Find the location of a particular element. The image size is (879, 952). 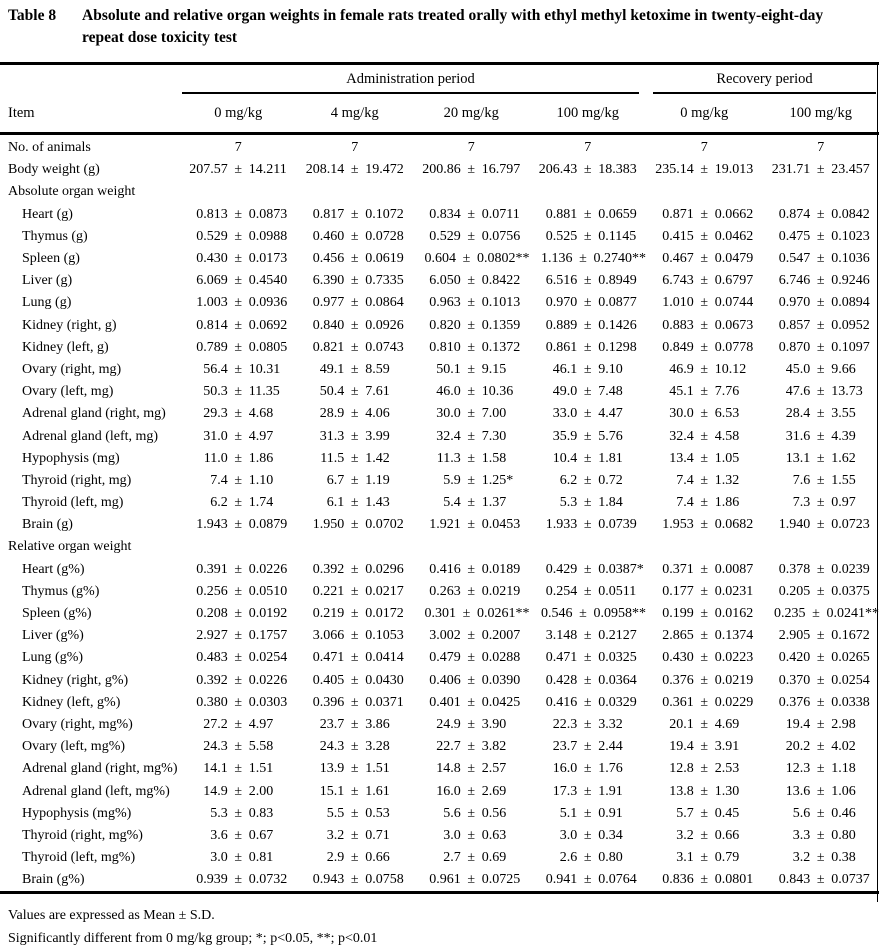

mean-value: 200.86 is located at coordinates (441, 170).